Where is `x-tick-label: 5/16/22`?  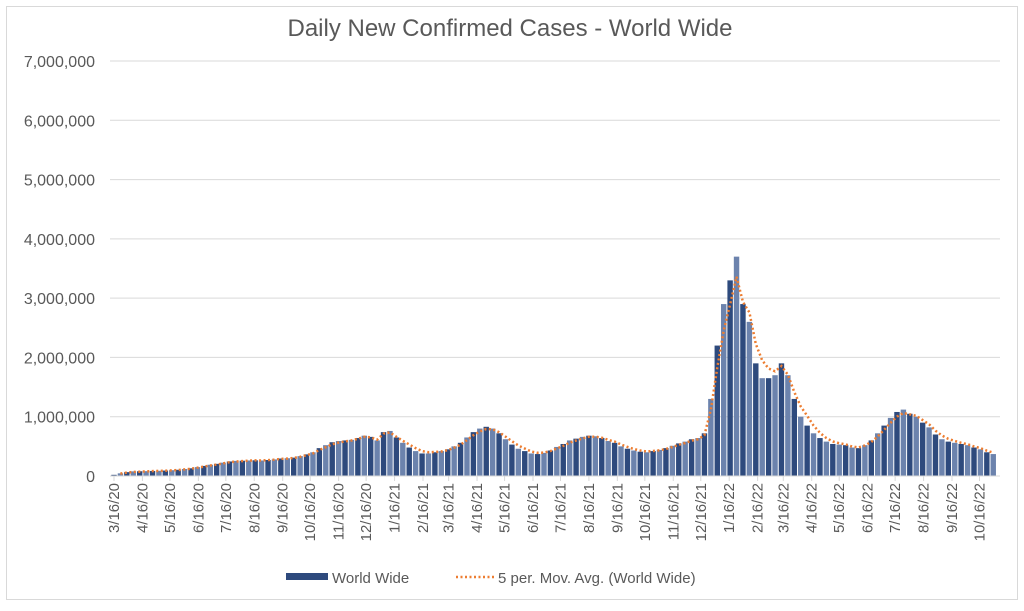 x-tick-label: 5/16/22 is located at coordinates (839, 508).